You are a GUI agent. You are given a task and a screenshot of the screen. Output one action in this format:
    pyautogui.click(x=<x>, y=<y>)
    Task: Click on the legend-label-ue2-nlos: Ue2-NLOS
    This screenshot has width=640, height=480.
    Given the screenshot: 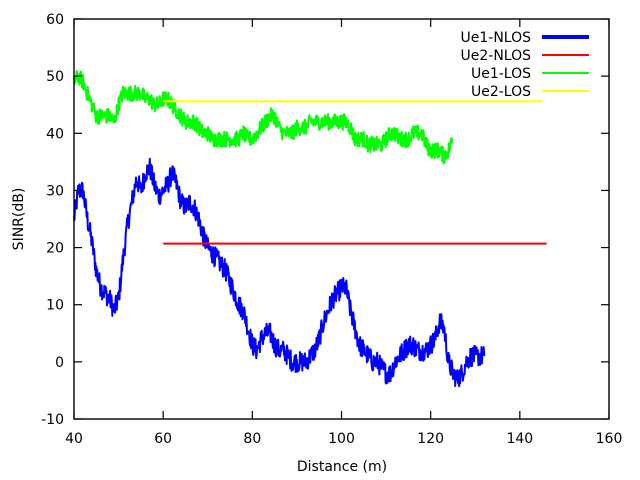 What is the action you would take?
    pyautogui.click(x=496, y=56)
    